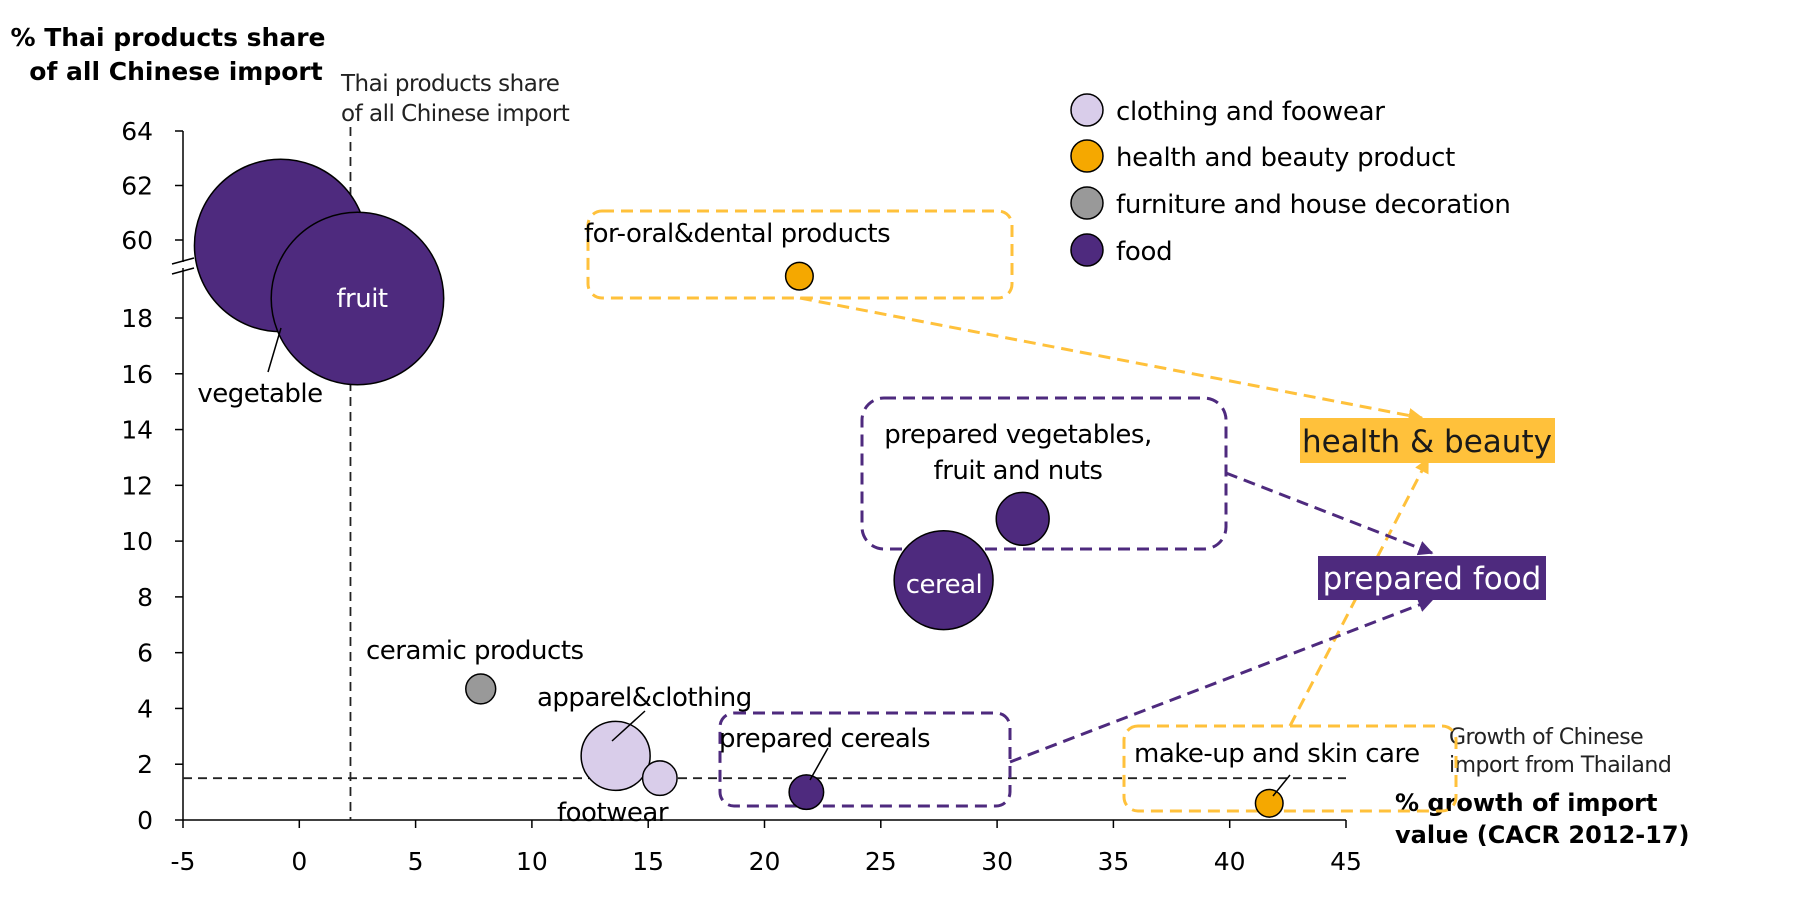 Image resolution: width=1804 pixels, height=901 pixels. What do you see at coordinates (1018, 471) in the screenshot?
I see `label-prepared-veg-line2: fruit and nuts` at bounding box center [1018, 471].